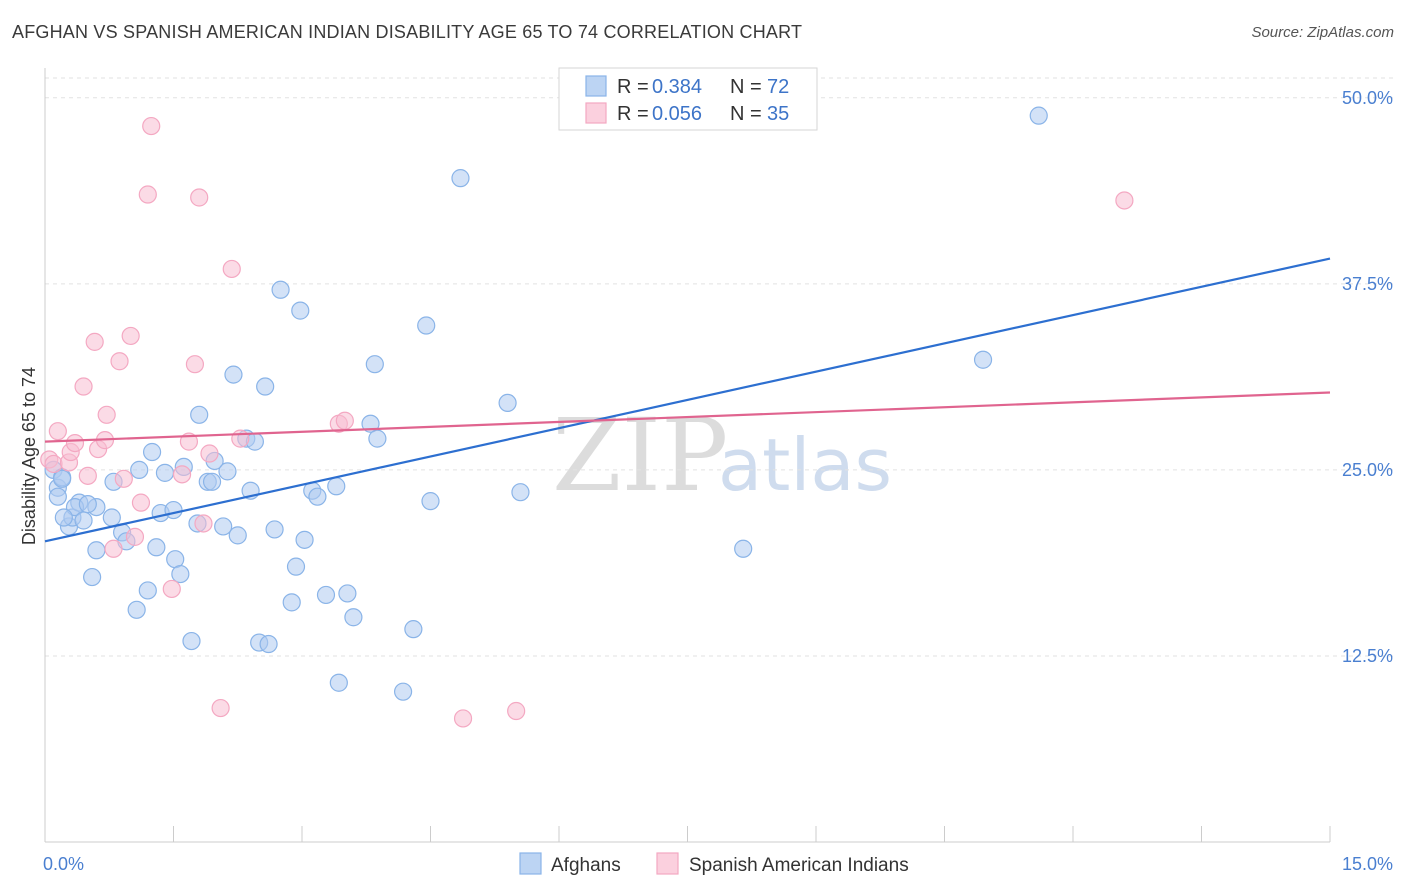  I want to click on y-tick-label-0: 12.5%, so click(1367, 656).